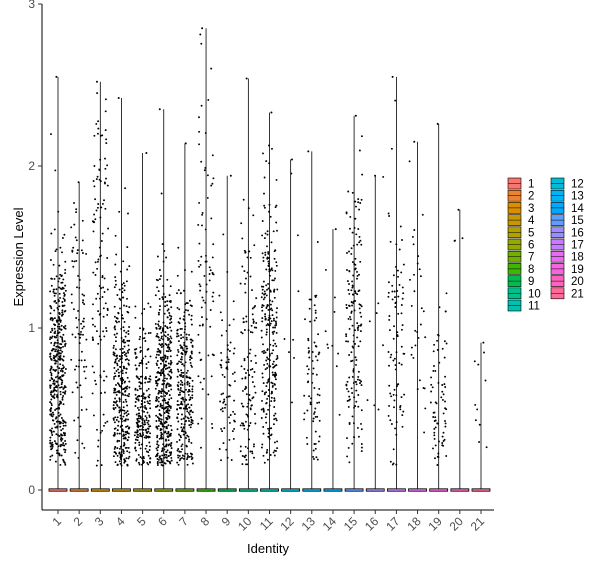 The width and height of the screenshot is (600, 568). I want to click on legend-label-12: 12, so click(577, 185).